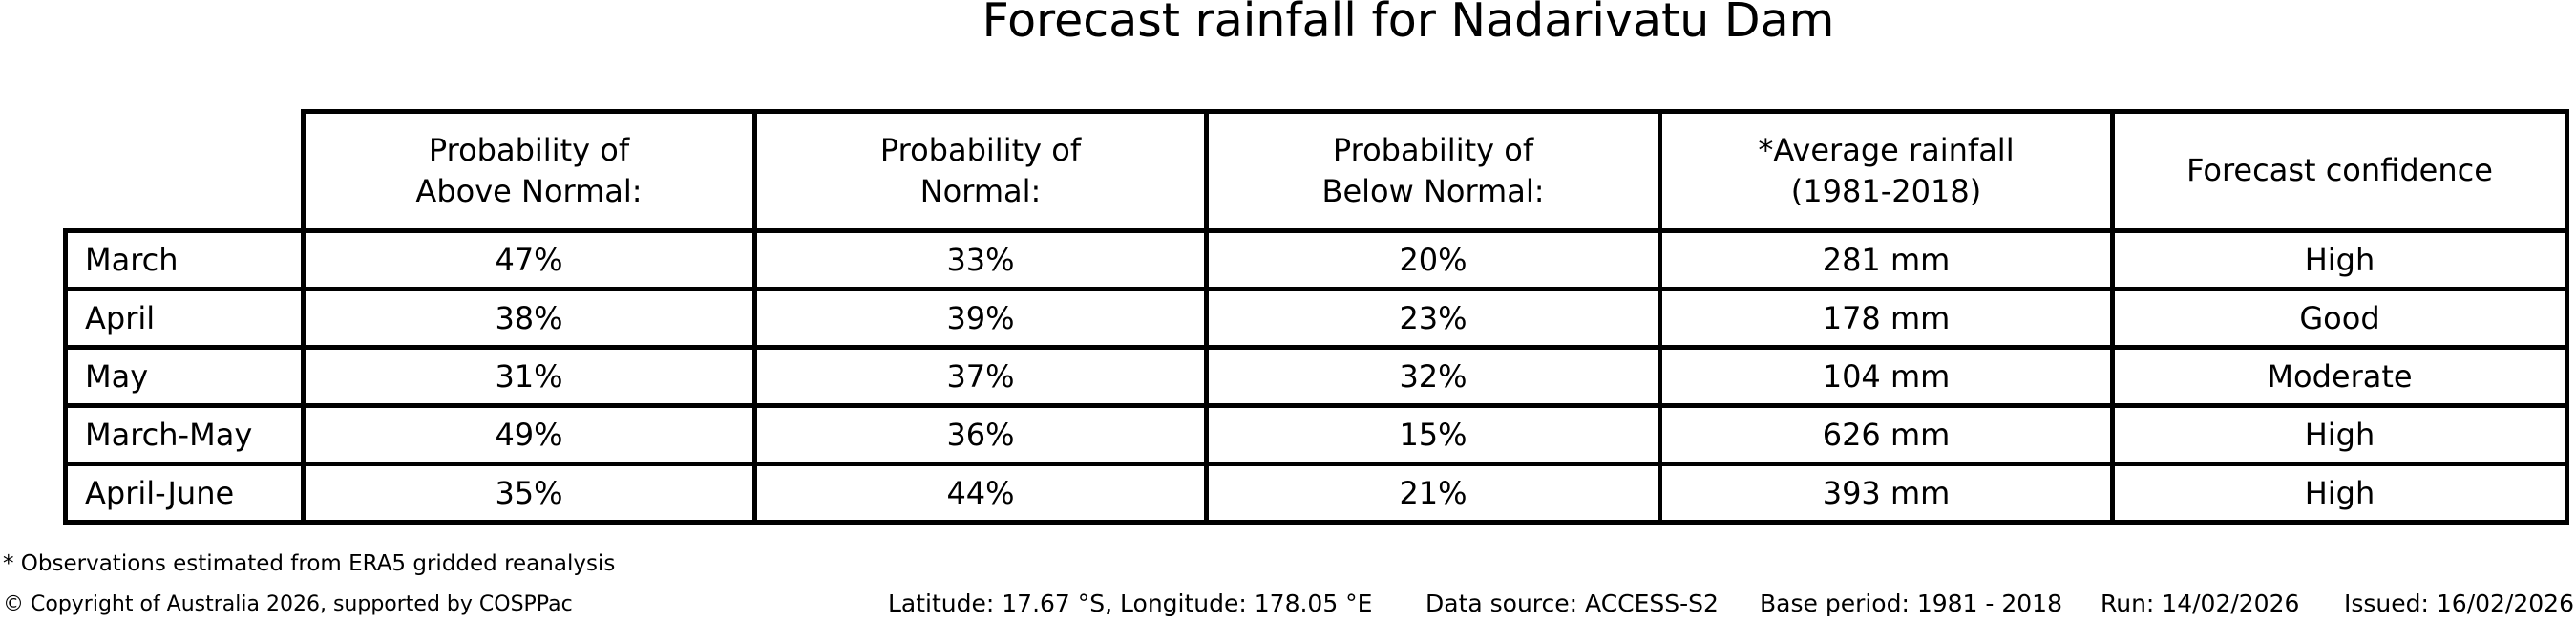  What do you see at coordinates (980, 259) in the screenshot?
I see `cell-normal: 33%` at bounding box center [980, 259].